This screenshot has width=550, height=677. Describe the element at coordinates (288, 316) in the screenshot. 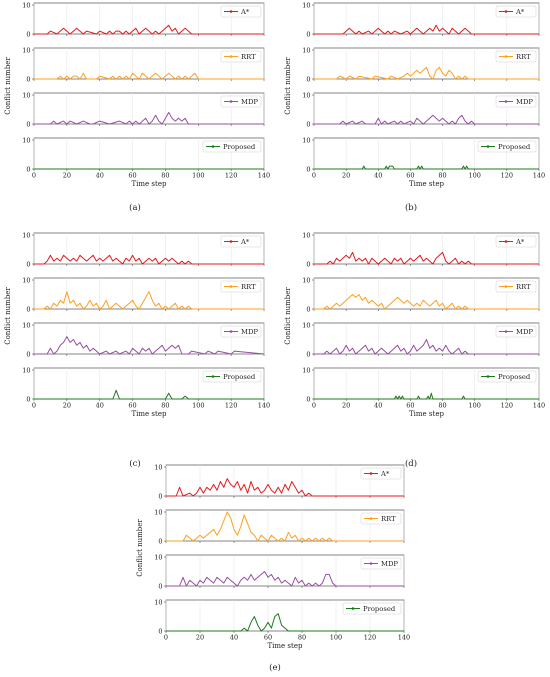

I see `y-axis-label: Conflict number` at that location.